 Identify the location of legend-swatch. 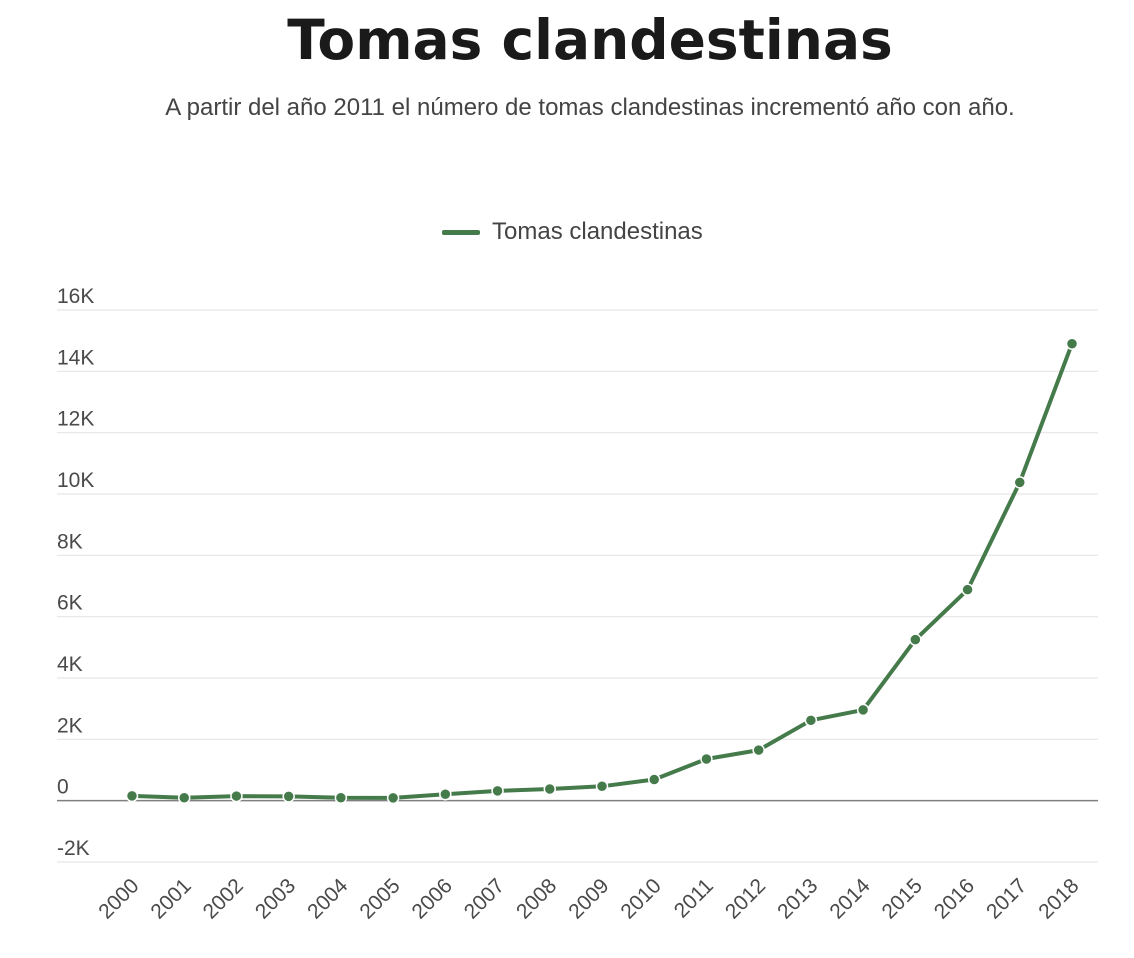
(461, 232).